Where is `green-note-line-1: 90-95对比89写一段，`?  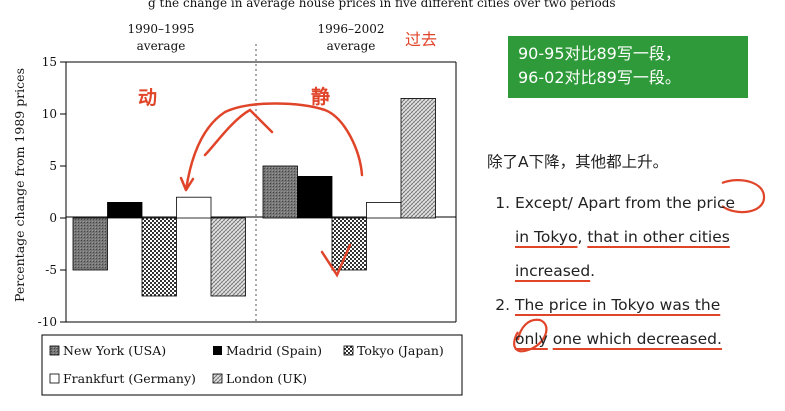 green-note-line-1: 90-95对比89写一段， is located at coordinates (599, 53).